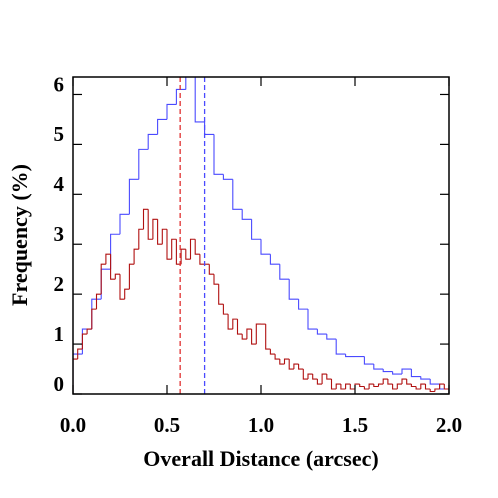 This screenshot has height=498, width=498. I want to click on x-tick-label: 1.0, so click(261, 425).